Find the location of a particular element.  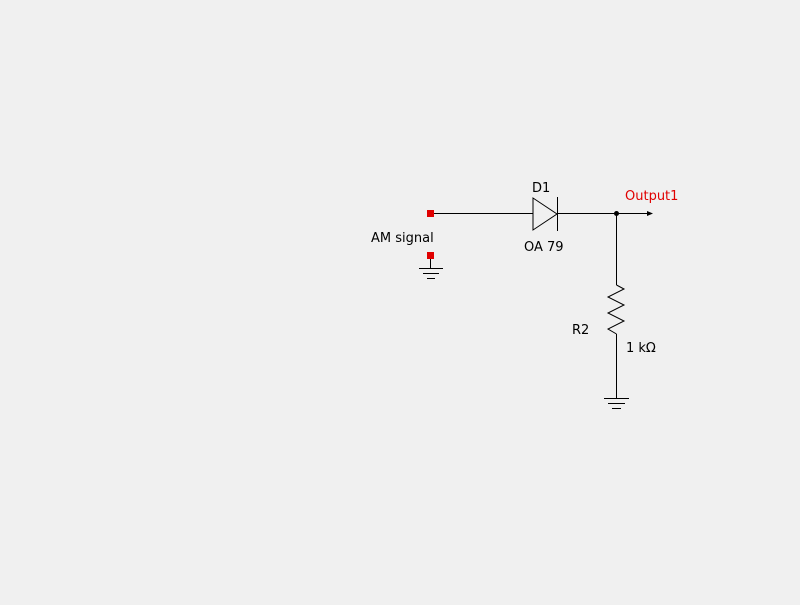

input-terminal-ground is located at coordinates (430, 255).